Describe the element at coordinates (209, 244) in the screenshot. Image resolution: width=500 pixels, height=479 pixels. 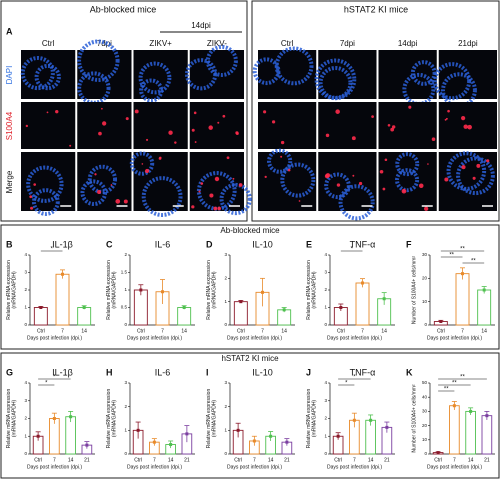
I see `panel-letter: D` at that location.